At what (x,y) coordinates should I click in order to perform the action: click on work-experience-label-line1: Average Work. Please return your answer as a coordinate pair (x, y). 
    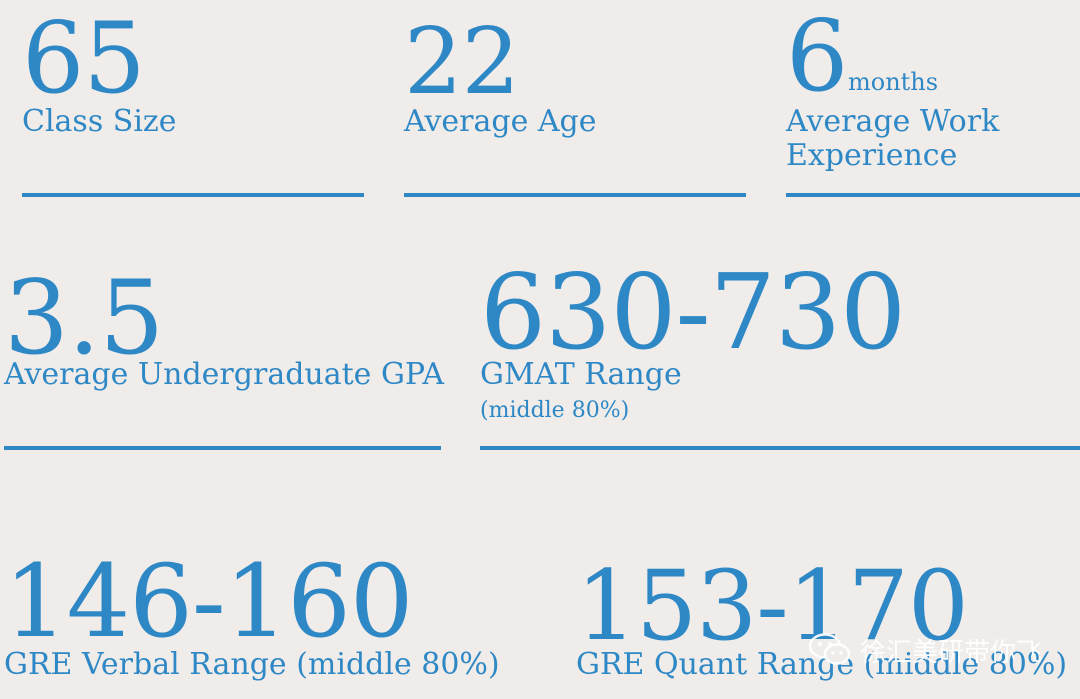
    Looking at the image, I should click on (893, 121).